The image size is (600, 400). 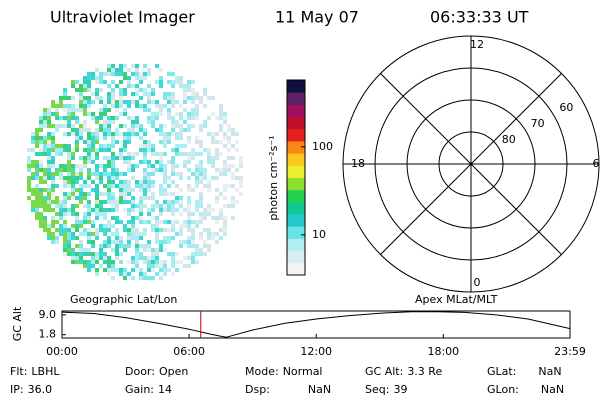 I want to click on field-label: Seq:, so click(x=377, y=389).